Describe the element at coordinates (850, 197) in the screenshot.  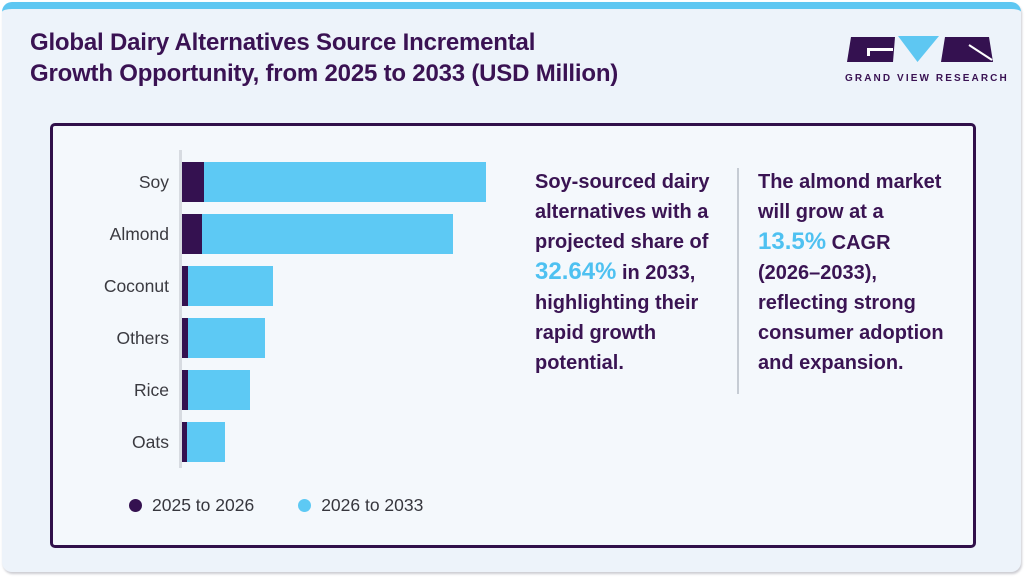
I see `insight-almond-text-before: The almond market will grow at a` at that location.